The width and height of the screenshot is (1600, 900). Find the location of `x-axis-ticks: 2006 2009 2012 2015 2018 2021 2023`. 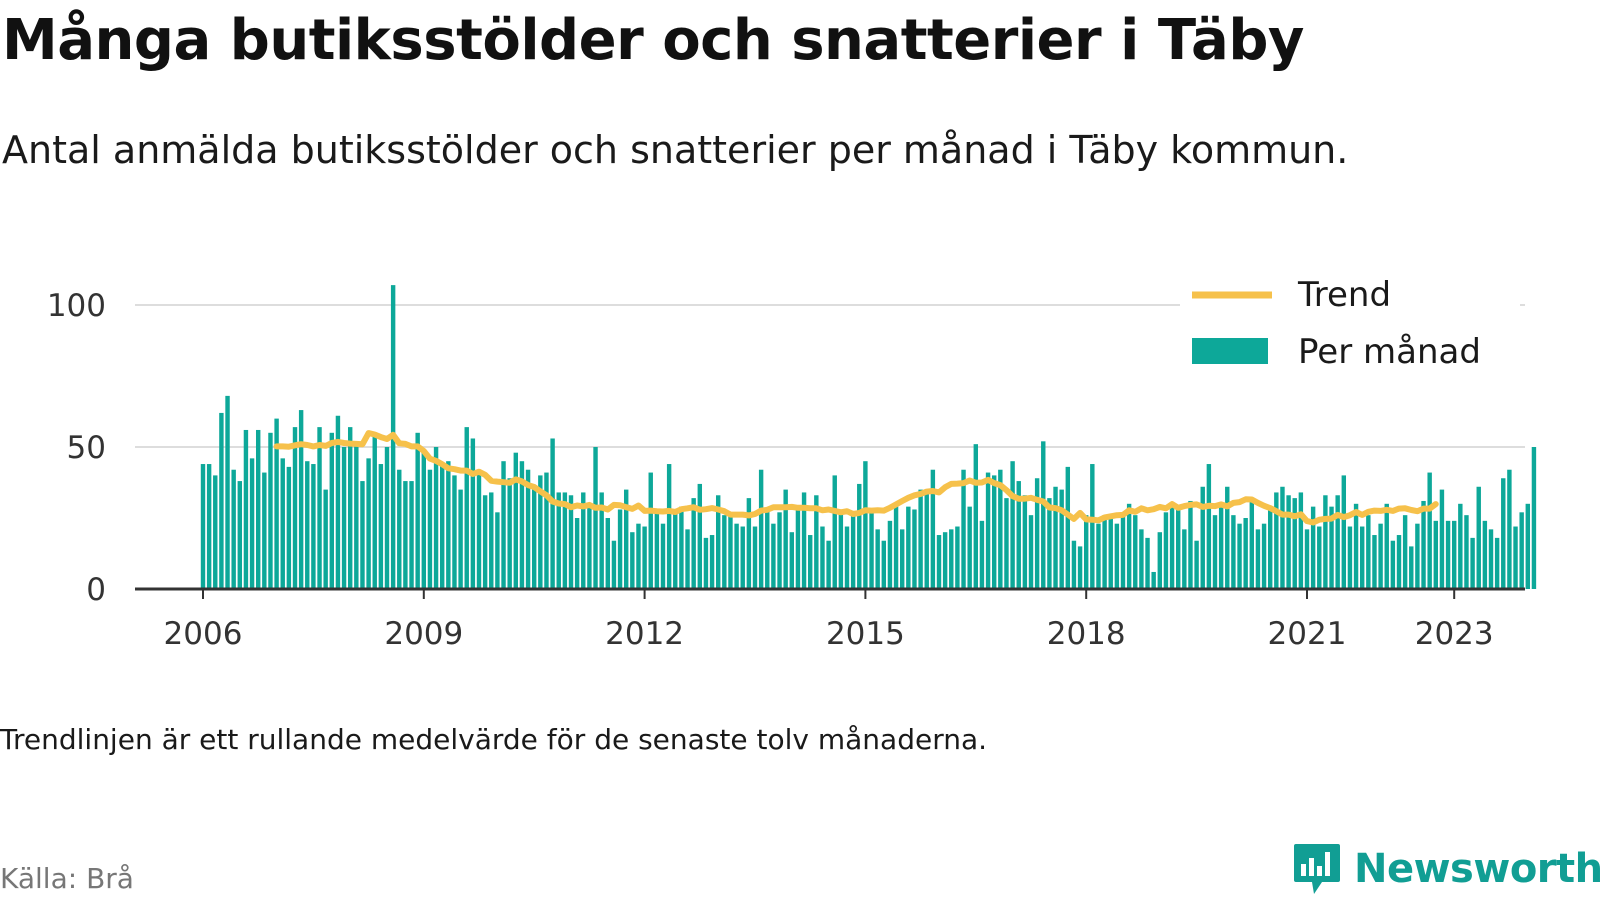

x-axis-ticks: 2006 2009 2012 2015 2018 2021 2023 is located at coordinates (829, 620).